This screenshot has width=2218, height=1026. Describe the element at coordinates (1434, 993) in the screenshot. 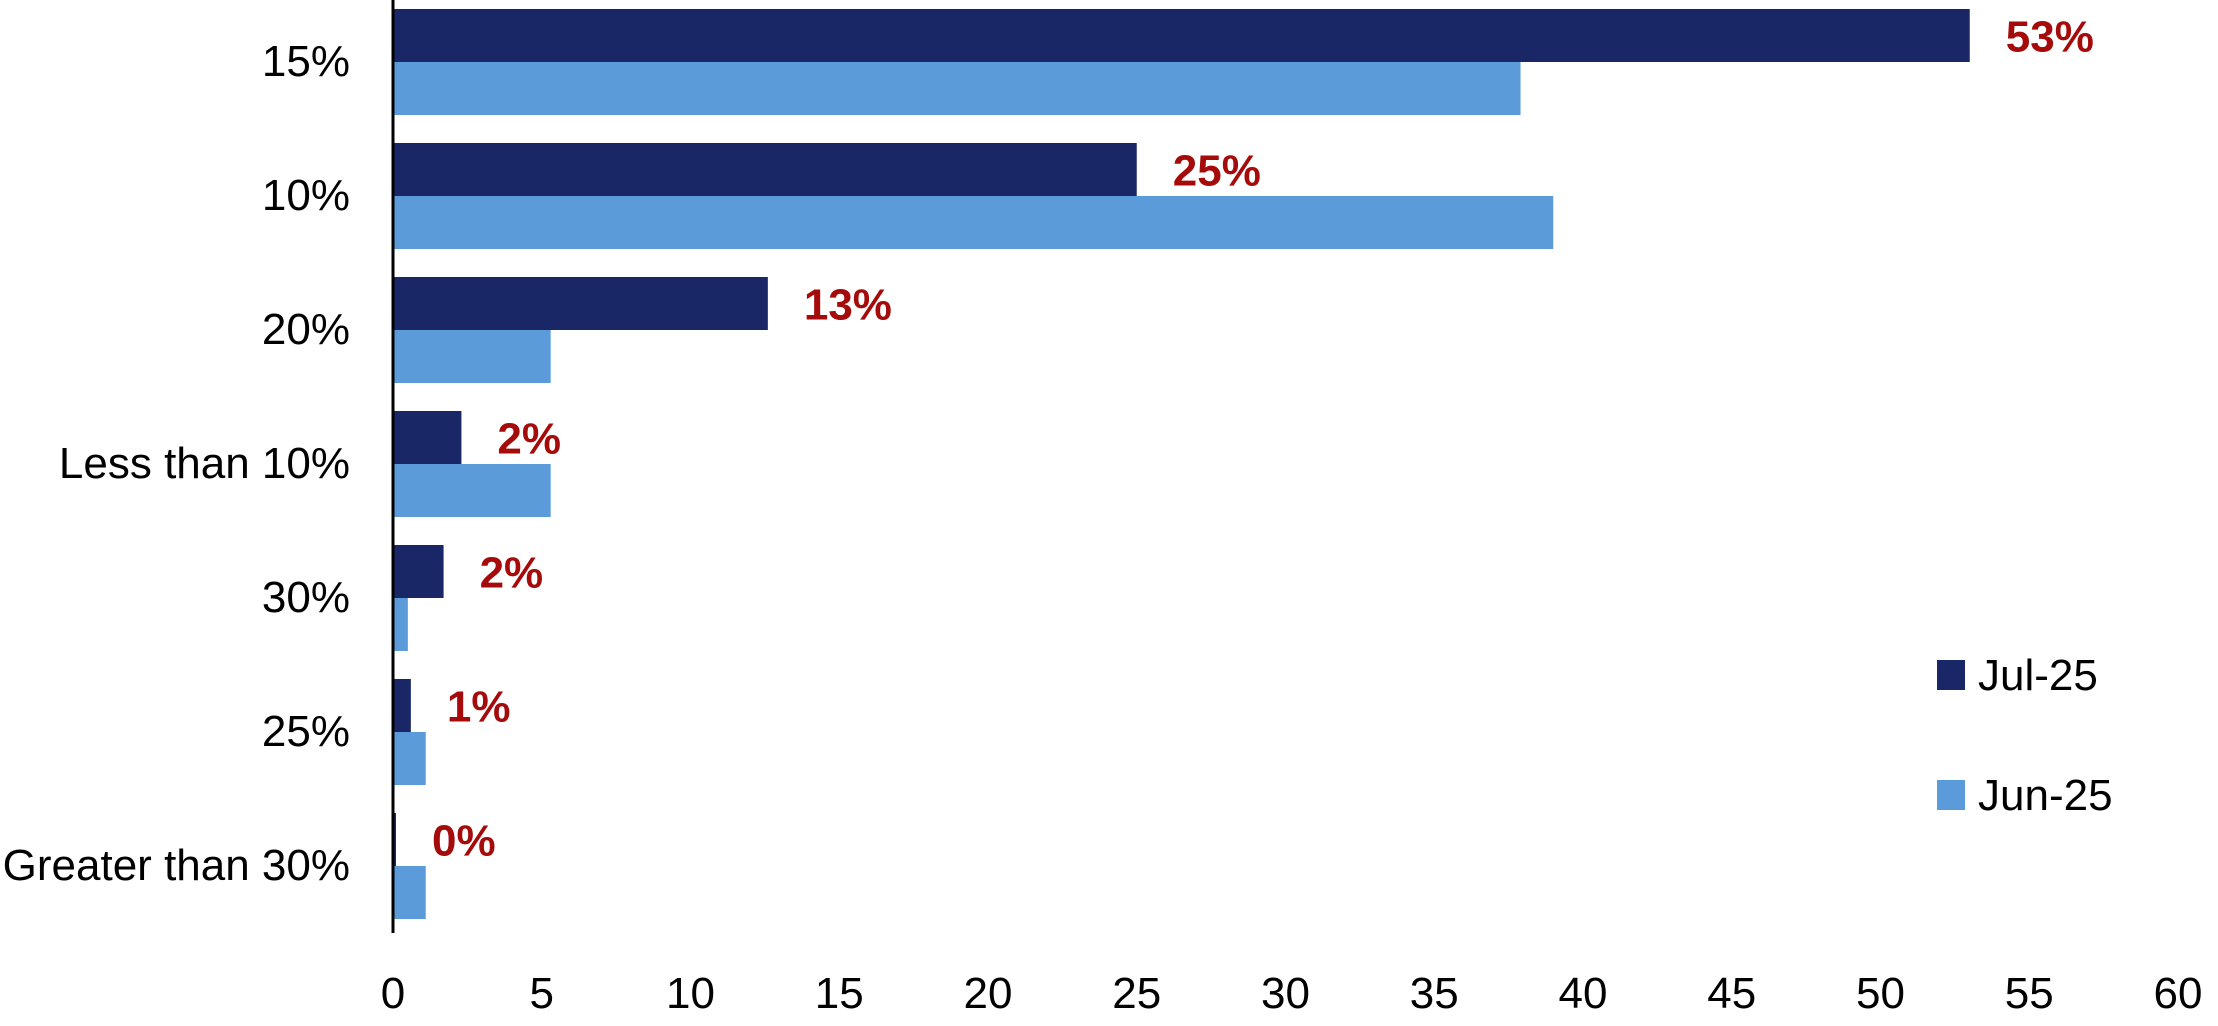

I see `x-tick-label: 35` at that location.